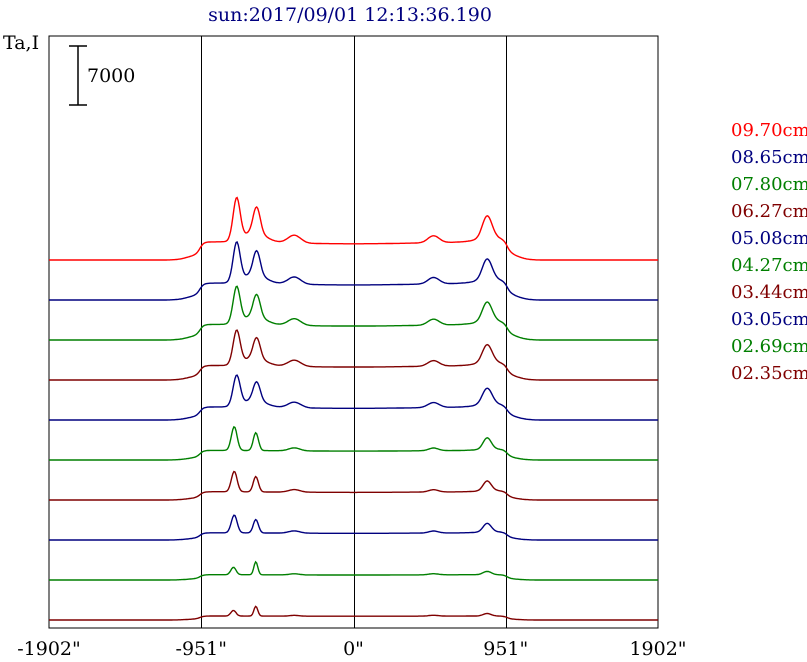 The image size is (807, 662). I want to click on x-tick-label-4: 1902", so click(657, 649).